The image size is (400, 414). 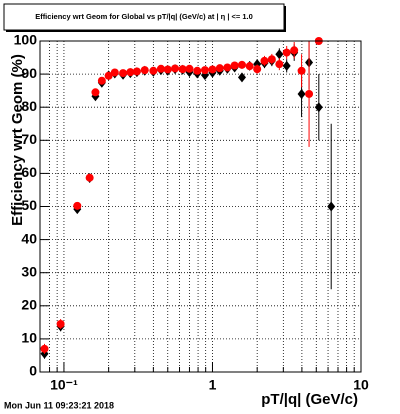 What do you see at coordinates (29, 205) in the screenshot?
I see `y-tick-label: 50` at bounding box center [29, 205].